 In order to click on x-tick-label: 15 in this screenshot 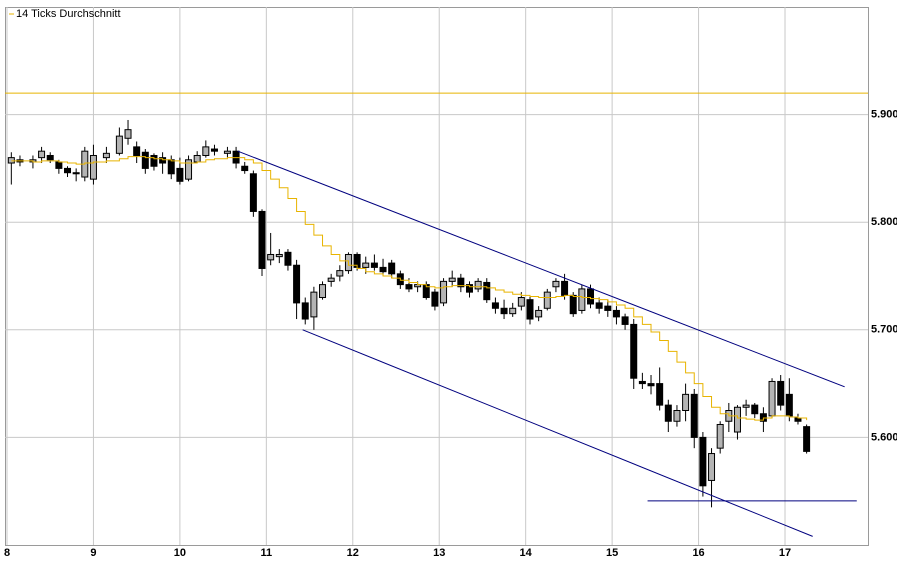, I will do `click(612, 553)`.